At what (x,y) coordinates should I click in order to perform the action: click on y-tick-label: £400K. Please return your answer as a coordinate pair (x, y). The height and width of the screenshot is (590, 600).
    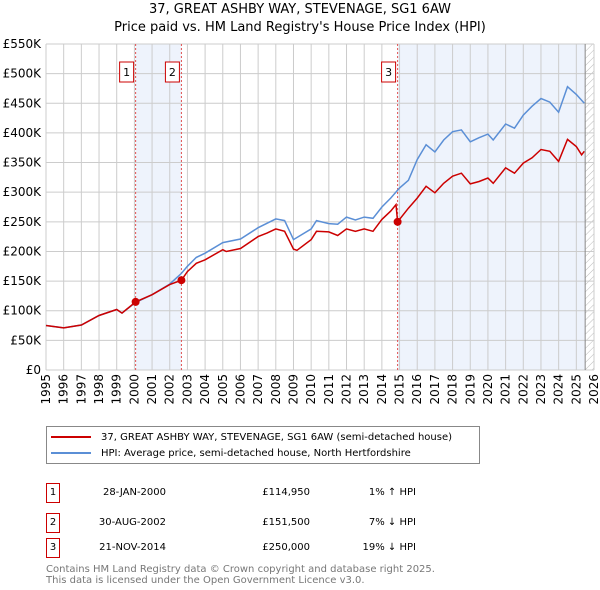
    Looking at the image, I should click on (23, 133).